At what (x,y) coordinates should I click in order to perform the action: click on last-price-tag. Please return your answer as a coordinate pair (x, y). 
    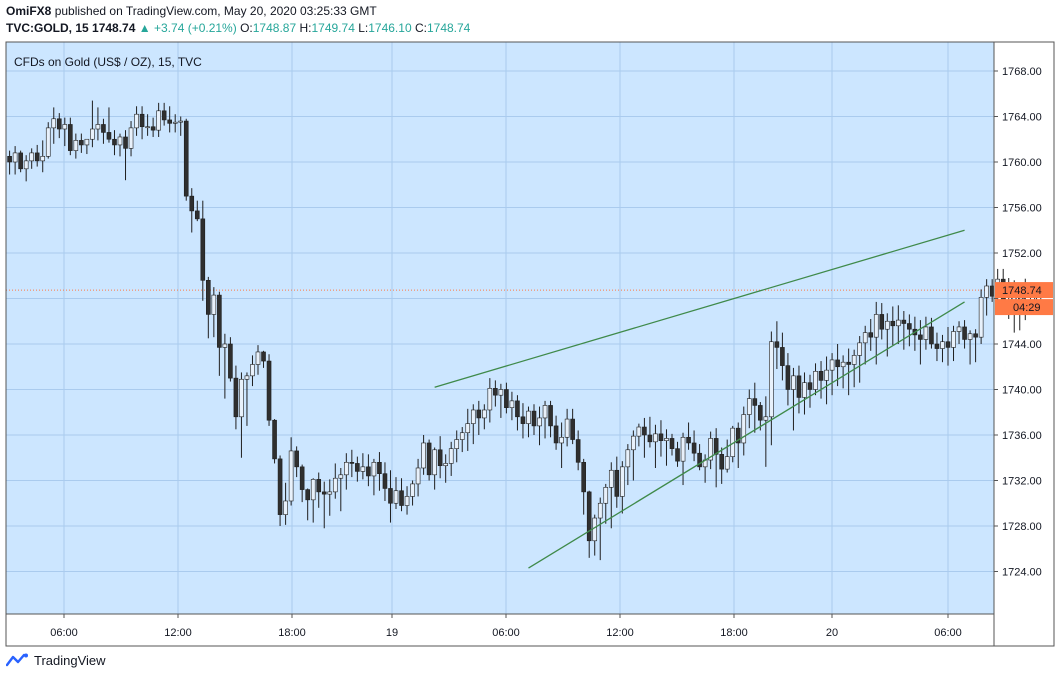
    Looking at the image, I should click on (1024, 290).